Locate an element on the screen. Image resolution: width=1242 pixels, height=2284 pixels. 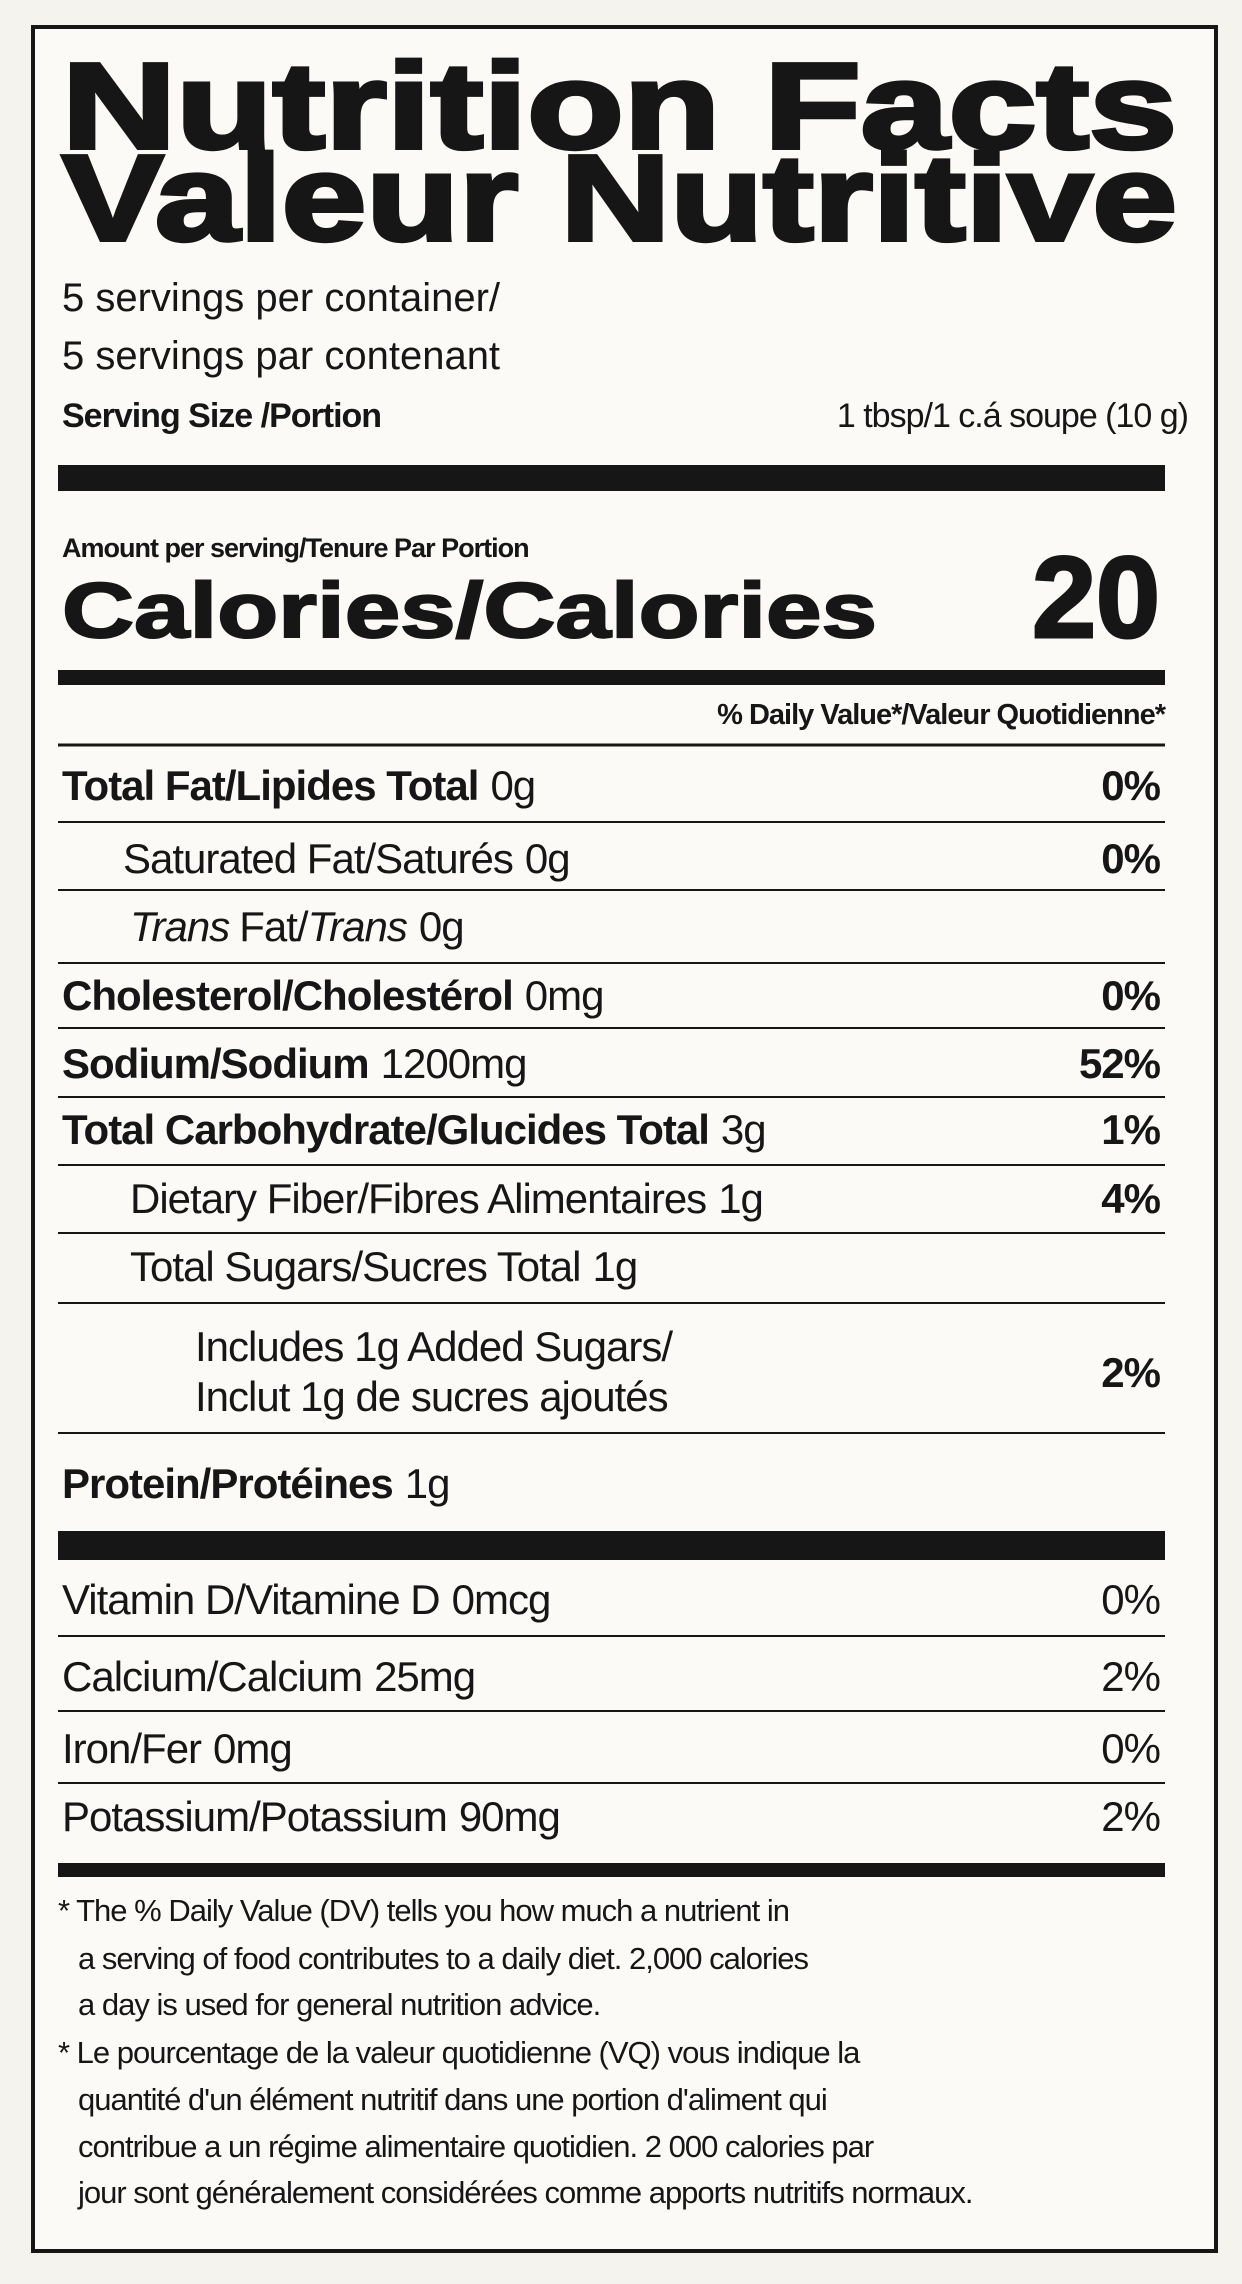
calories-label: Calories/Calories is located at coordinates (469, 610).